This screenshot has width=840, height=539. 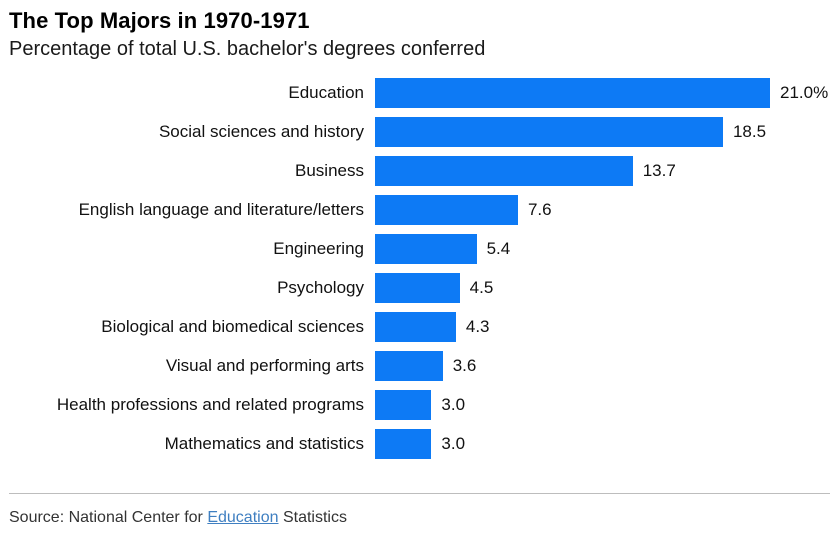 I want to click on category-label: Visual and performing arts, so click(x=264, y=365).